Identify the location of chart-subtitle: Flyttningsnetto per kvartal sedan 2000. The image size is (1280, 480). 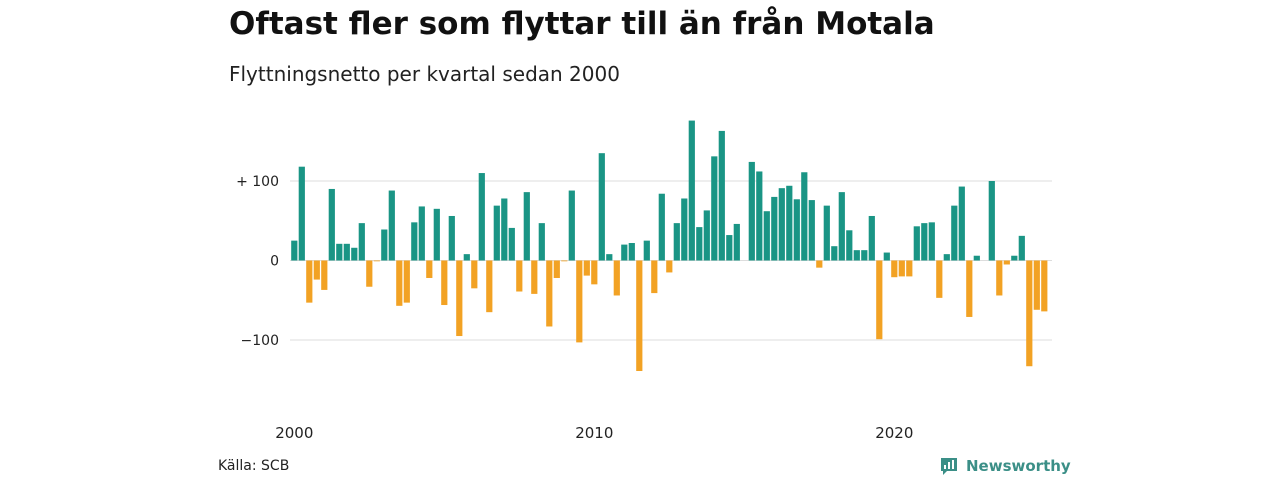
(424, 74).